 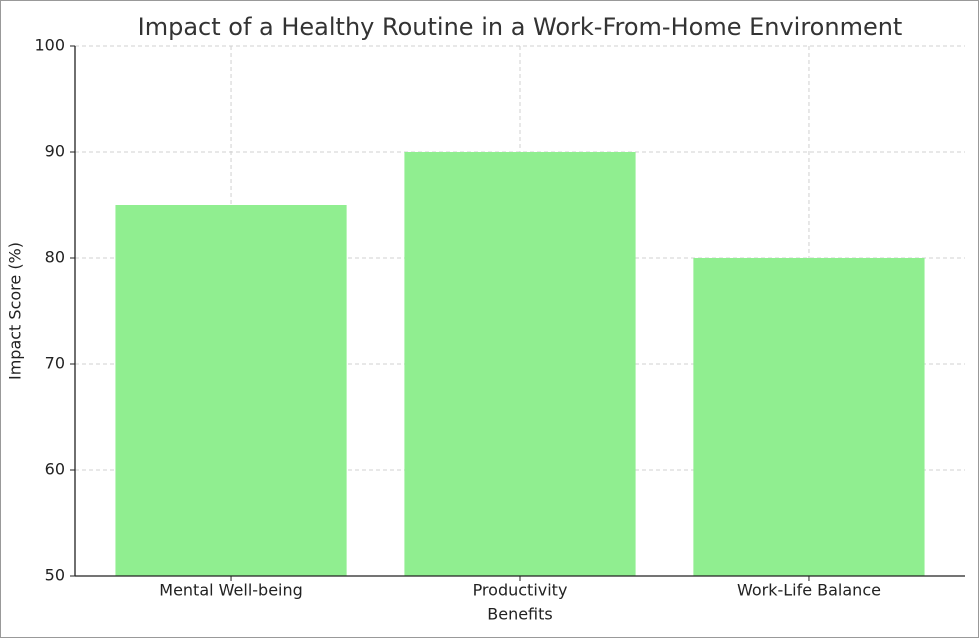 What do you see at coordinates (55, 363) in the screenshot?
I see `y-tick-label: 70` at bounding box center [55, 363].